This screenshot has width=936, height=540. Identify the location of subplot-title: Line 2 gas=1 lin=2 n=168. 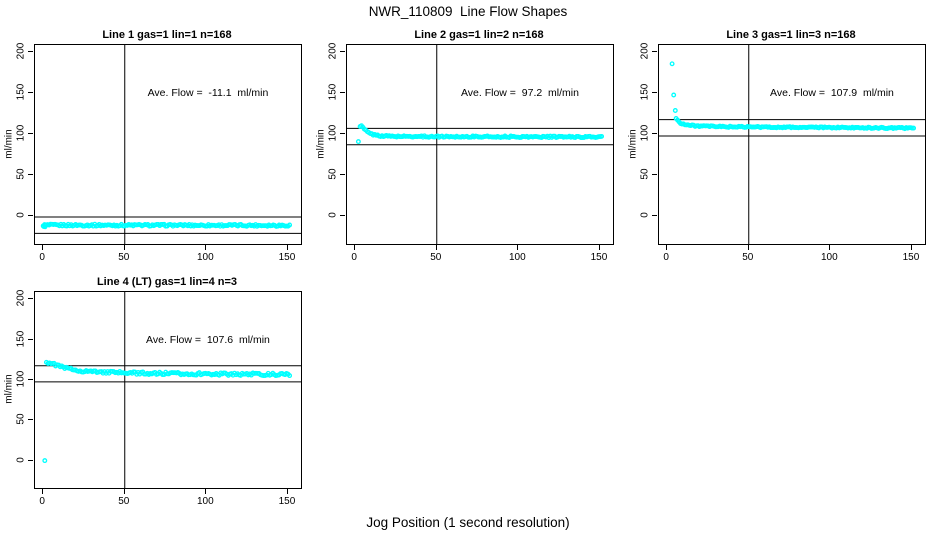
(479, 35).